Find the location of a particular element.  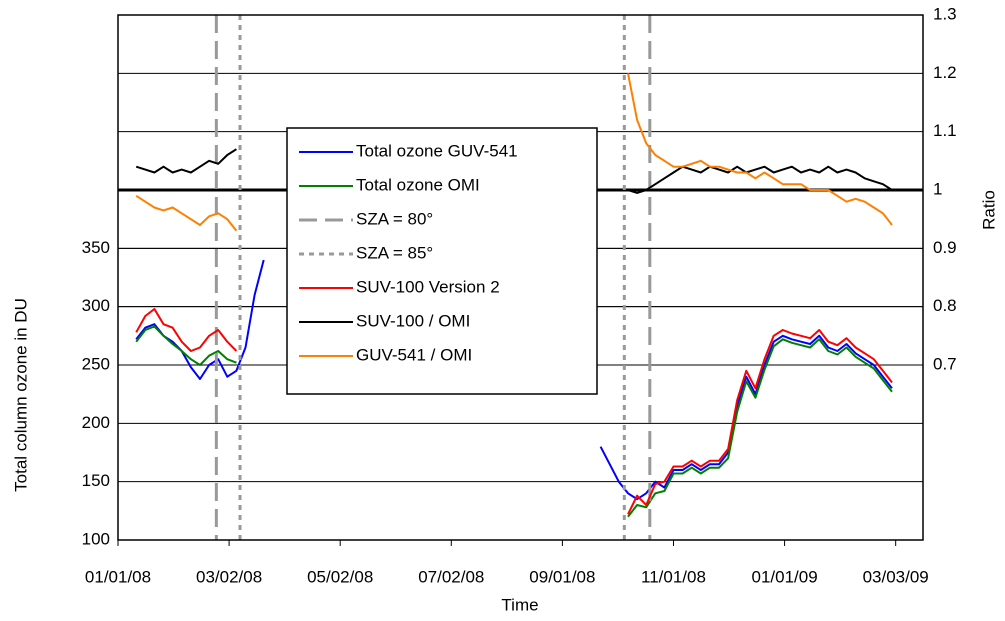

y-tick-label: 100 is located at coordinates (96, 538).